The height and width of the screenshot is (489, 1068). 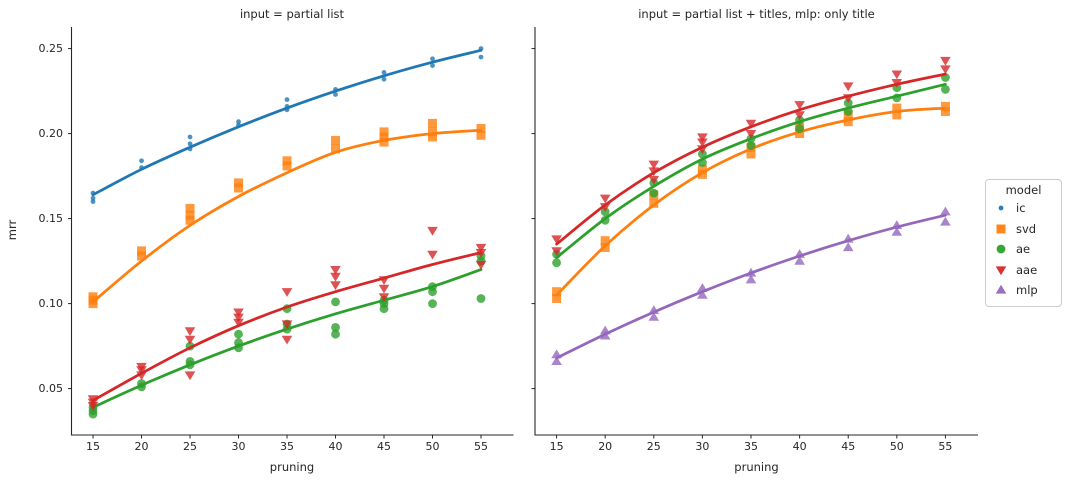 What do you see at coordinates (1023, 208) in the screenshot?
I see `legend-item-ic: ic` at bounding box center [1023, 208].